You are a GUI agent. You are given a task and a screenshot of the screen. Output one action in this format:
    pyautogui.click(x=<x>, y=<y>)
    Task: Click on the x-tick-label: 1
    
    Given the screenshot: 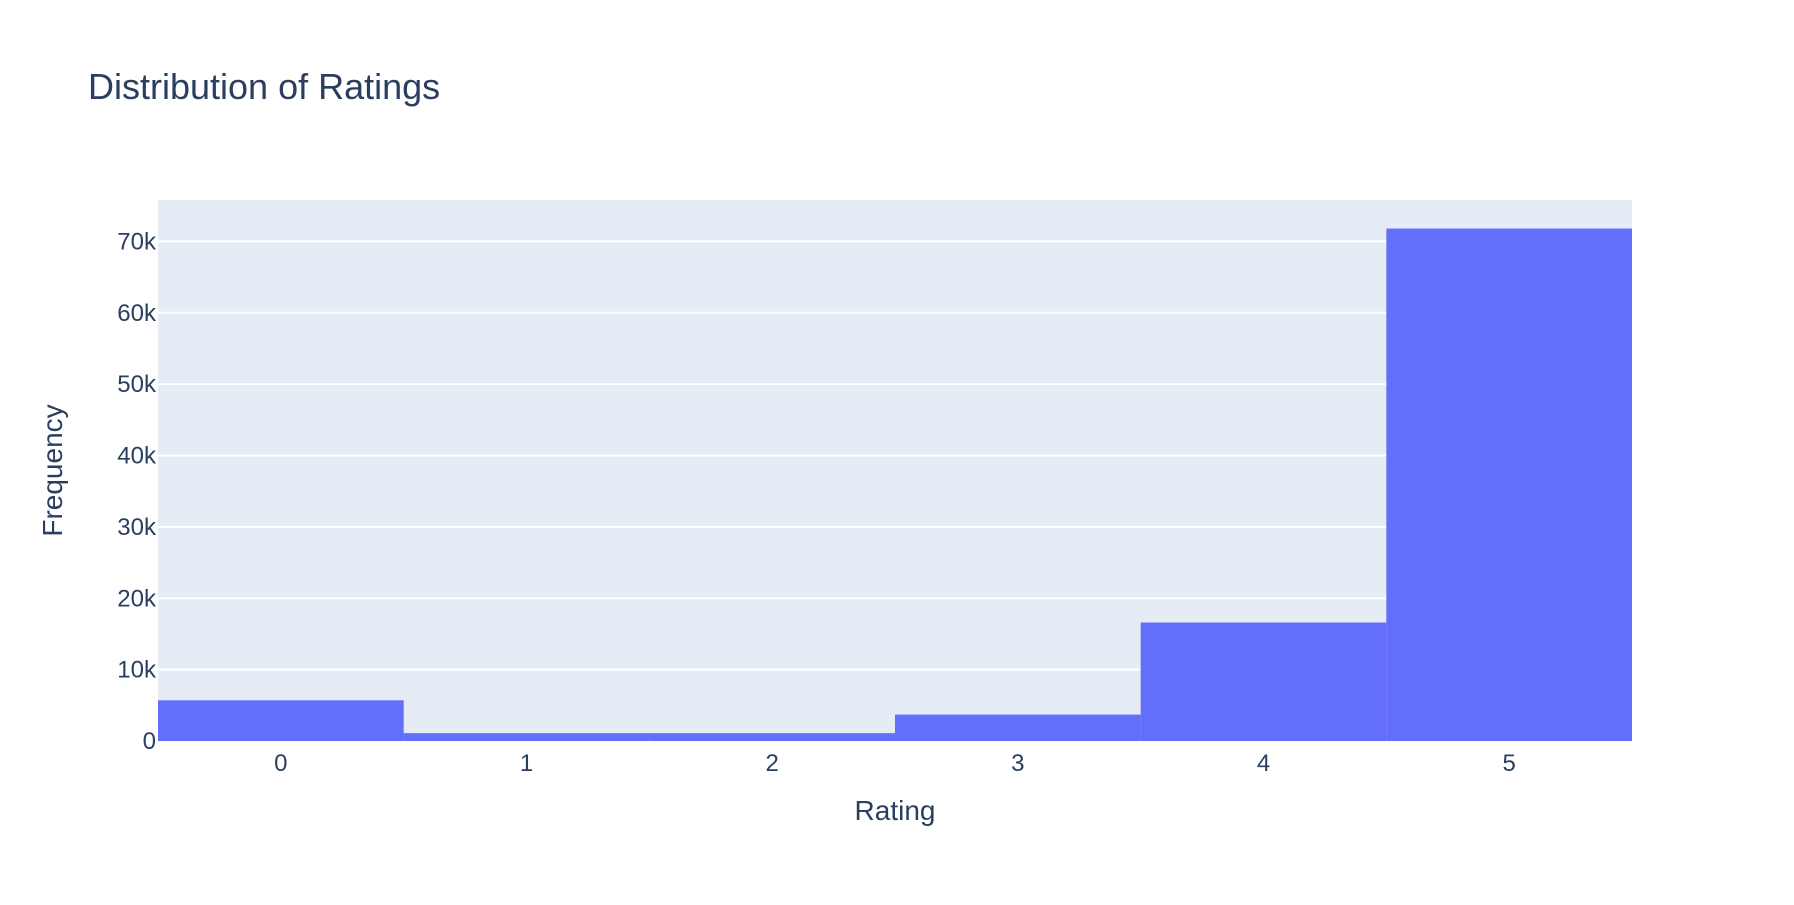 What is the action you would take?
    pyautogui.click(x=526, y=763)
    